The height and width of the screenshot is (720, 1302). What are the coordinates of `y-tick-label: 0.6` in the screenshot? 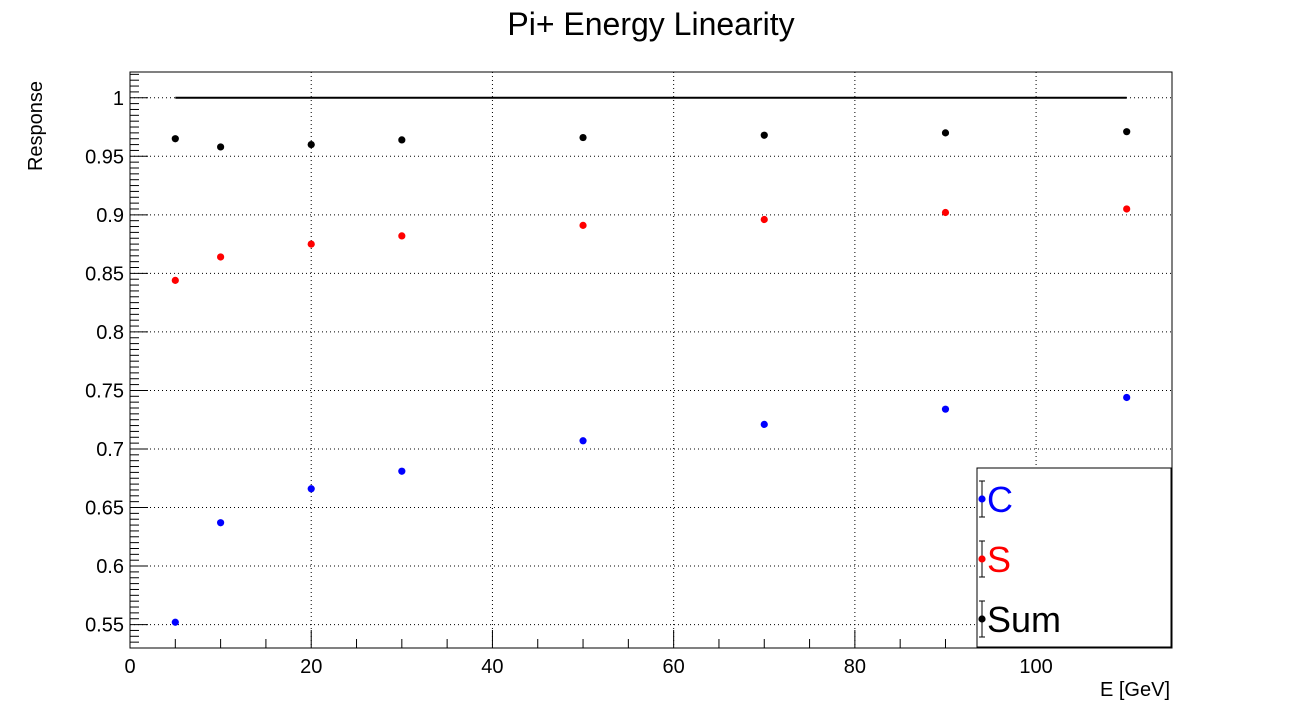 It's located at (110, 567).